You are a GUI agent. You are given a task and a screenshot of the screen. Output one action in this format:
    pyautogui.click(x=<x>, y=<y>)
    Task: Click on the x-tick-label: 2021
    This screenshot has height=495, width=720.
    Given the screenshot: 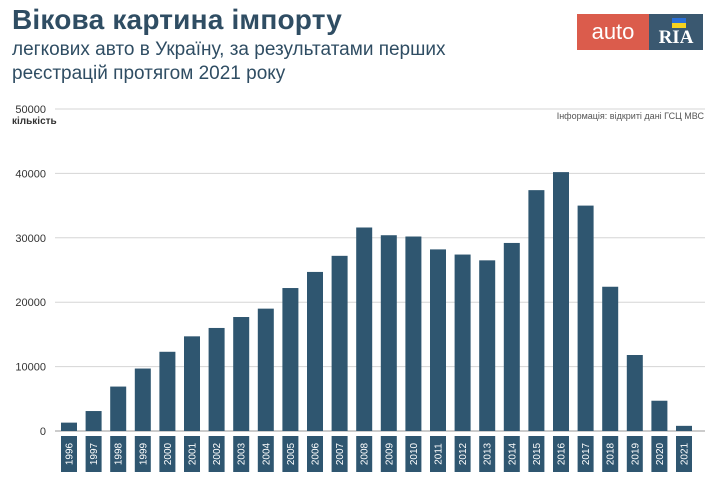 What is the action you would take?
    pyautogui.click(x=685, y=453)
    